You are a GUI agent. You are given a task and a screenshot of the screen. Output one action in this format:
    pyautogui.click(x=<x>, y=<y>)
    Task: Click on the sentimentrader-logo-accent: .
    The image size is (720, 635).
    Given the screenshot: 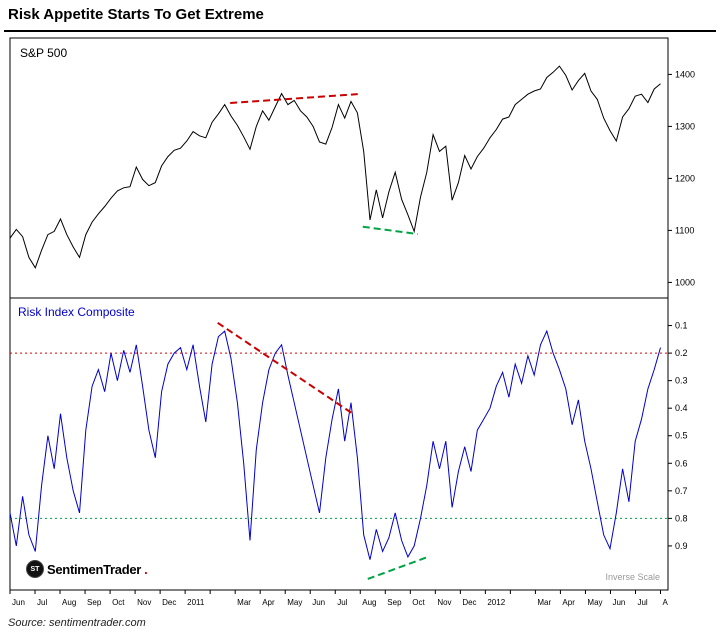 What is the action you would take?
    pyautogui.click(x=146, y=569)
    